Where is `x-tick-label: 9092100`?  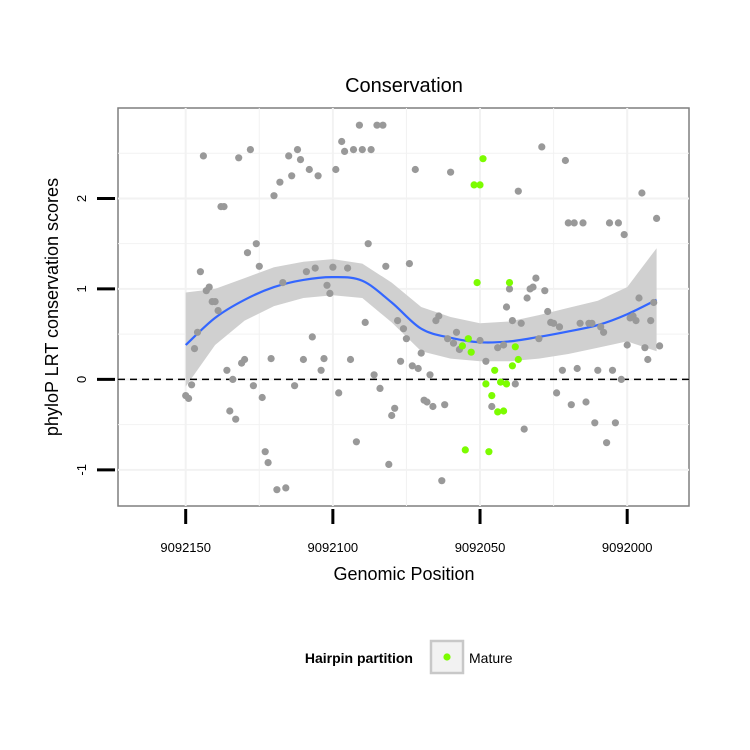 x-tick-label: 9092100 is located at coordinates (333, 547).